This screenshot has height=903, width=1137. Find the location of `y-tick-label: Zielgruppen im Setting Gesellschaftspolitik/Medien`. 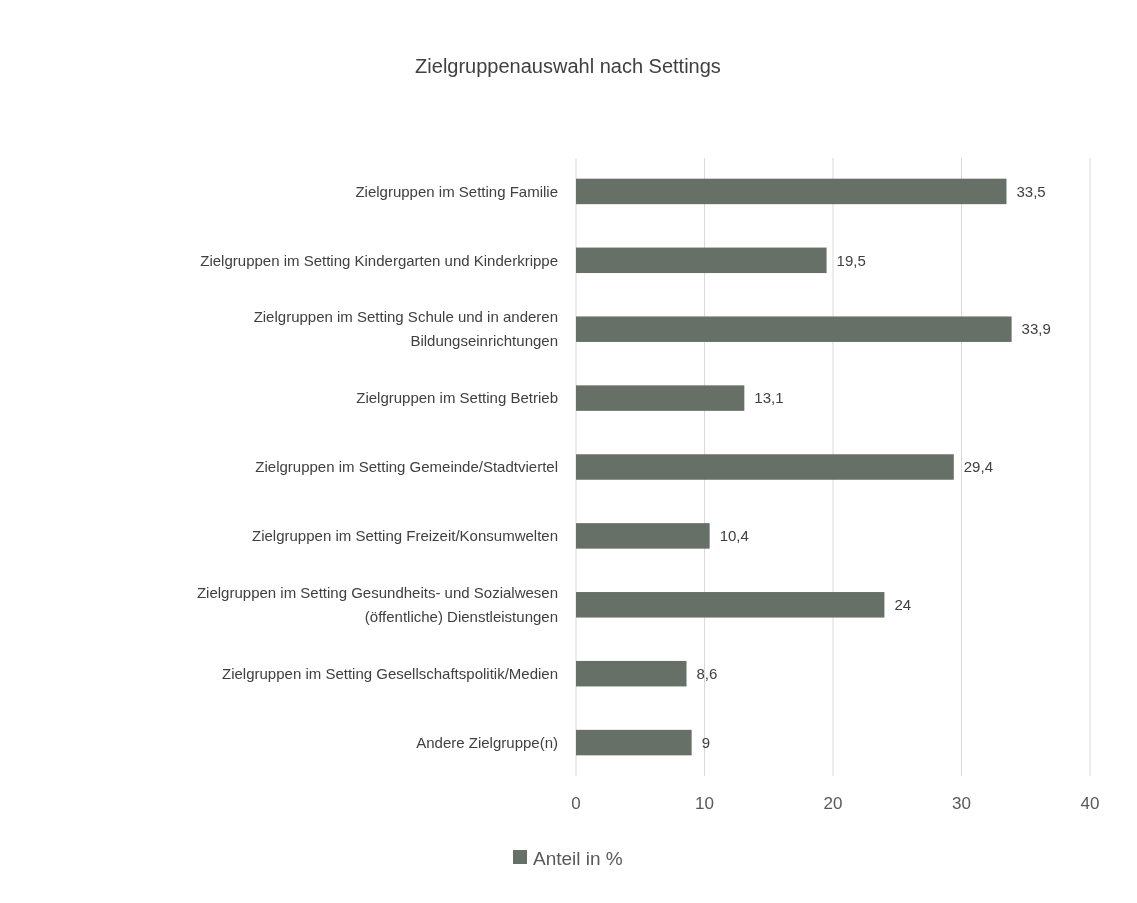

y-tick-label: Zielgruppen im Setting Gesellschaftspolitik/Medien is located at coordinates (390, 673).